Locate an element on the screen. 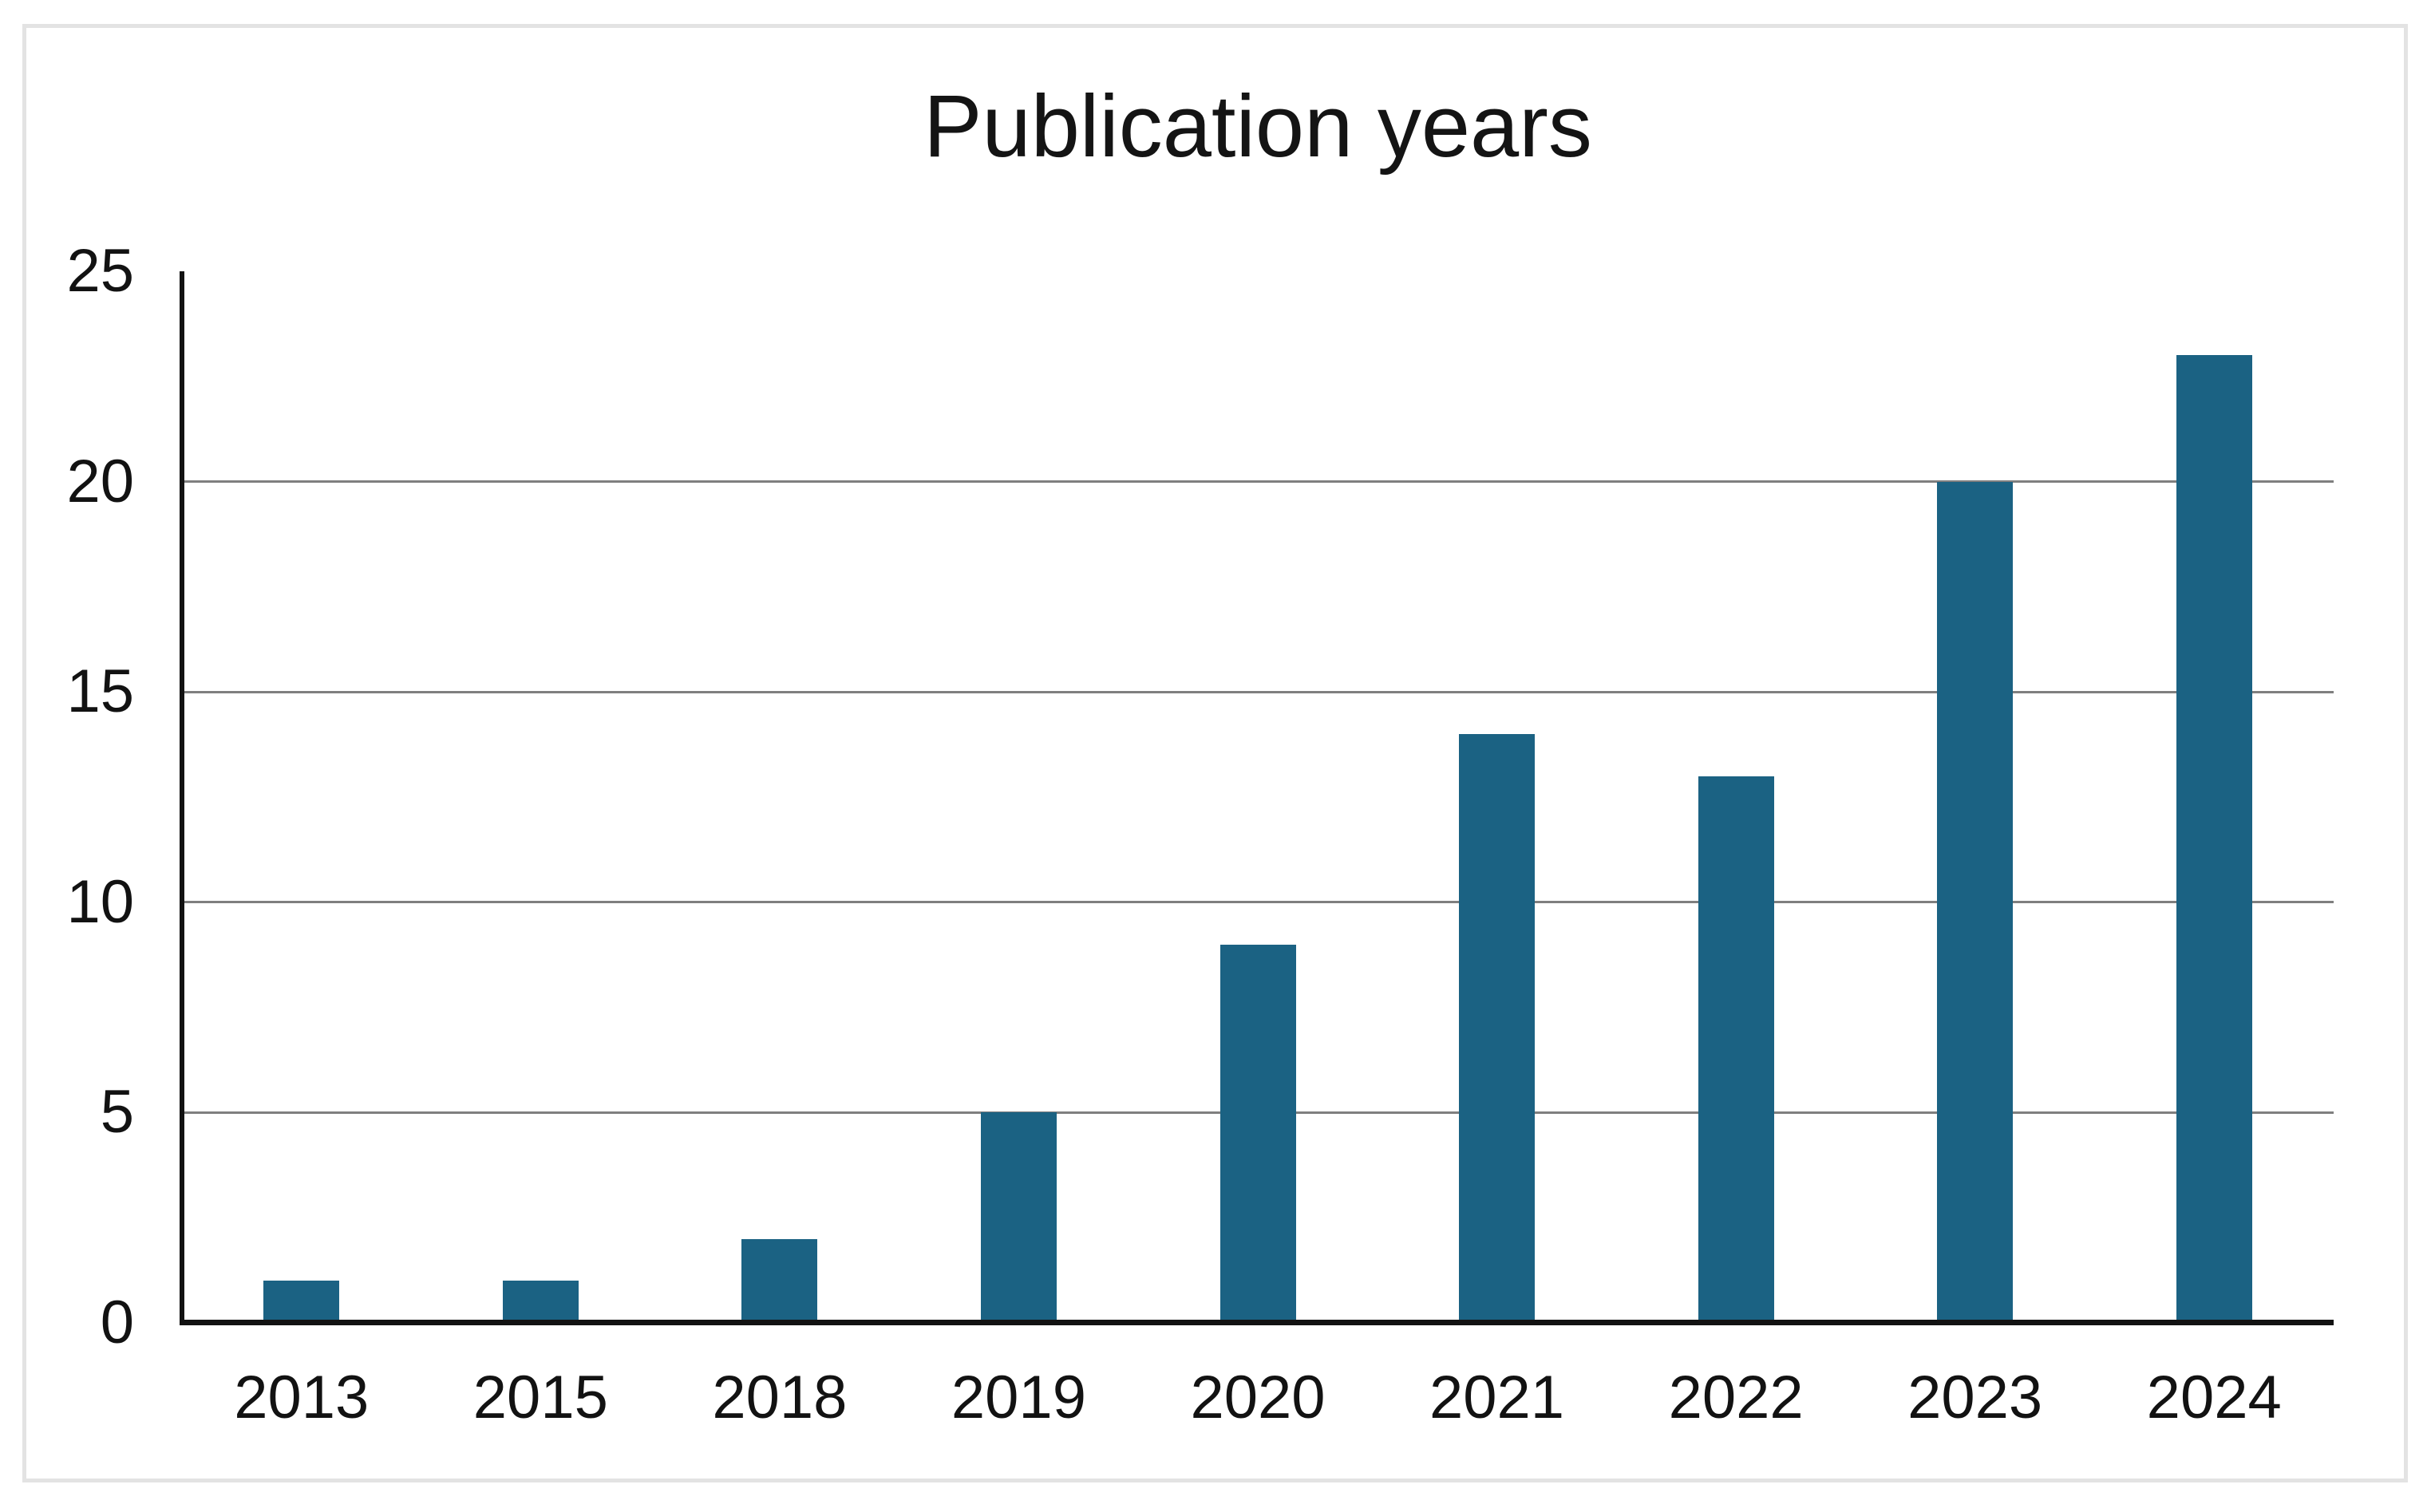 The width and height of the screenshot is (2435, 1512). bar-2024 is located at coordinates (2214, 839).